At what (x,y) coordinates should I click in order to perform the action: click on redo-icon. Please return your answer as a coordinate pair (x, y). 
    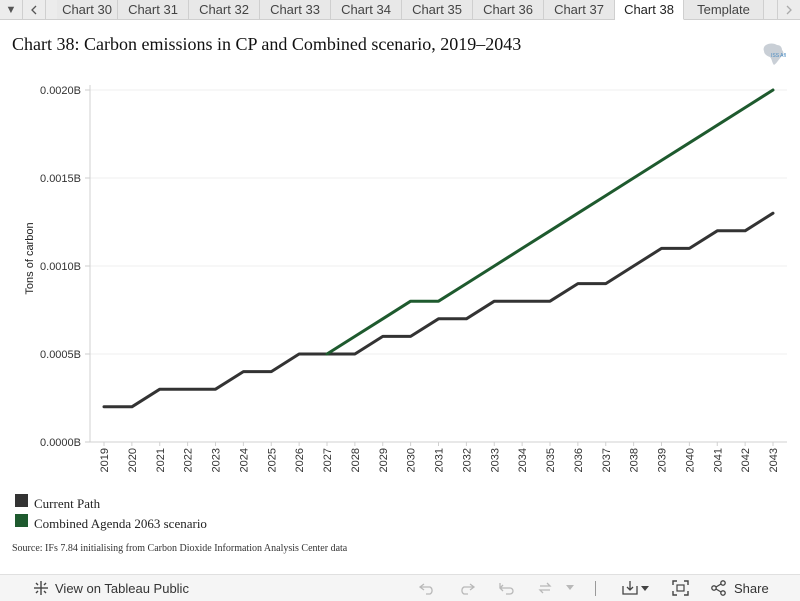
    Looking at the image, I should click on (468, 589).